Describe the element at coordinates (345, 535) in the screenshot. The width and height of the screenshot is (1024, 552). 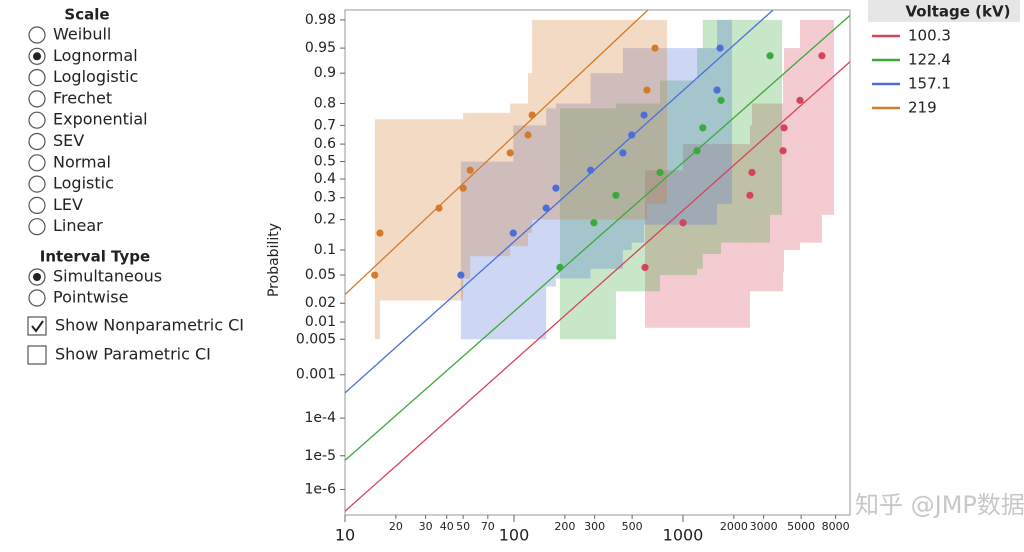
I see `x-tick-label: 10` at that location.